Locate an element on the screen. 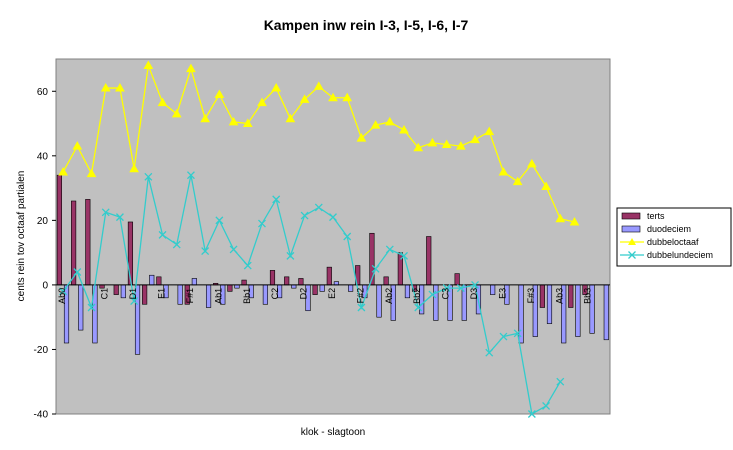 This screenshot has height=450, width=733. legend-swatch-duodeciem is located at coordinates (631, 229).